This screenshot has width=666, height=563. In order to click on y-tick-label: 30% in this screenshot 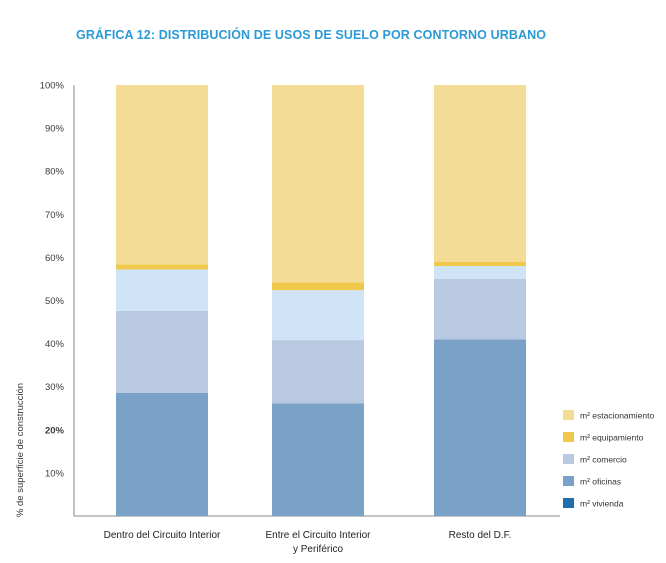, I will do `click(55, 387)`.